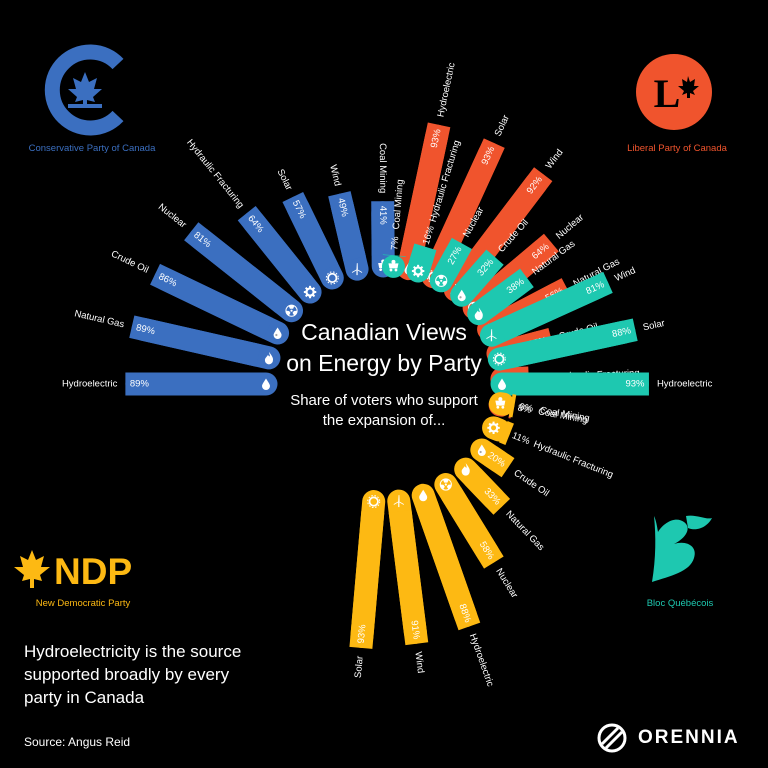 Image resolution: width=768 pixels, height=768 pixels. I want to click on conservative-logo, so click(84, 90).